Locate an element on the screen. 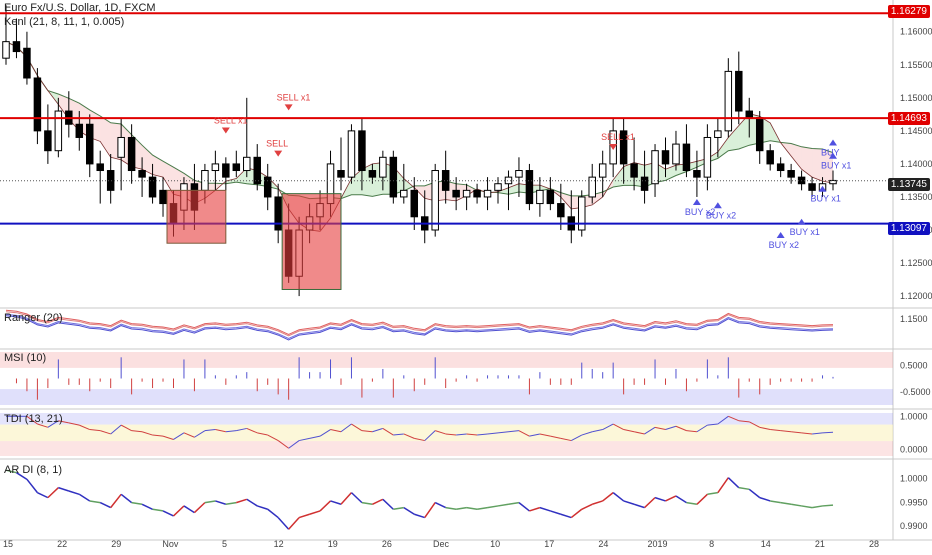 Image resolution: width=932 pixels, height=555 pixels. last-price-tag: 1.13745 is located at coordinates (908, 184).